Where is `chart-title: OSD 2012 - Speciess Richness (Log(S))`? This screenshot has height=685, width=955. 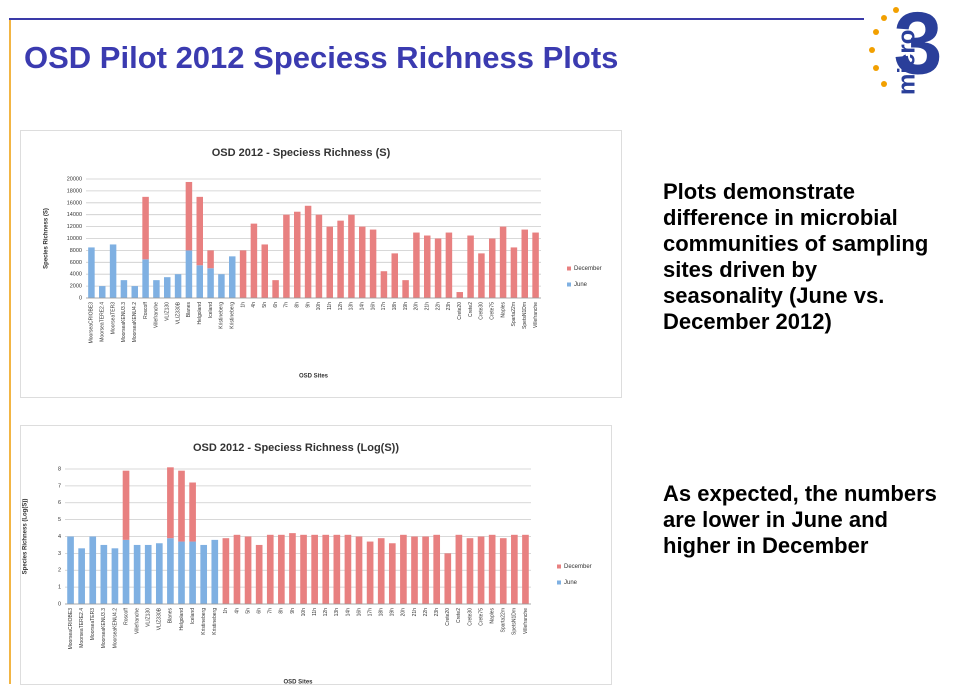 chart-title: OSD 2012 - Speciess Richness (Log(S)) is located at coordinates (296, 448).